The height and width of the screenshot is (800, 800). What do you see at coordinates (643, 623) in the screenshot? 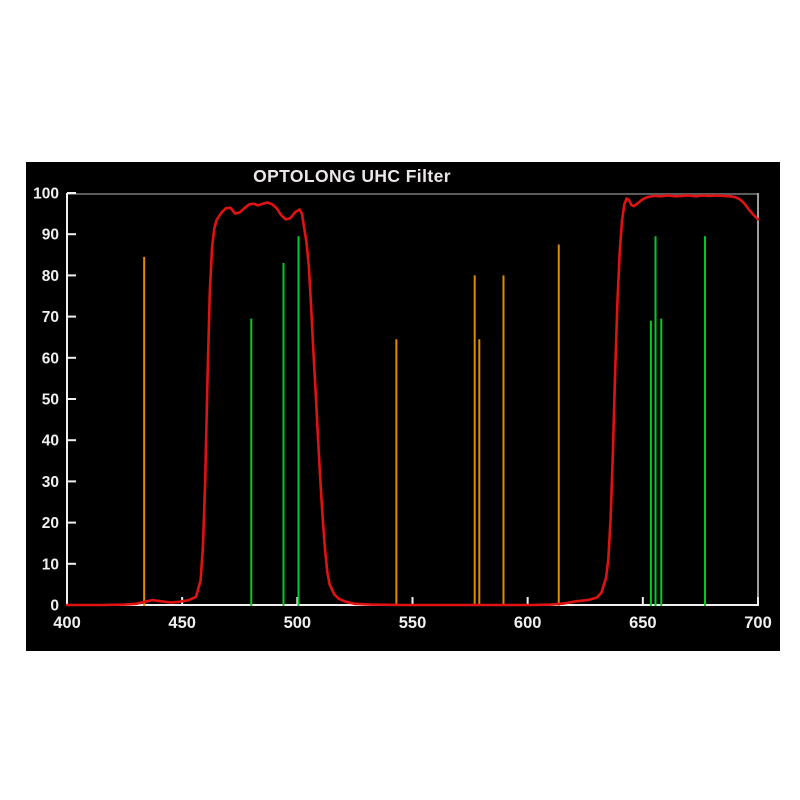
I see `x-tick-label-650: 650` at bounding box center [643, 623].